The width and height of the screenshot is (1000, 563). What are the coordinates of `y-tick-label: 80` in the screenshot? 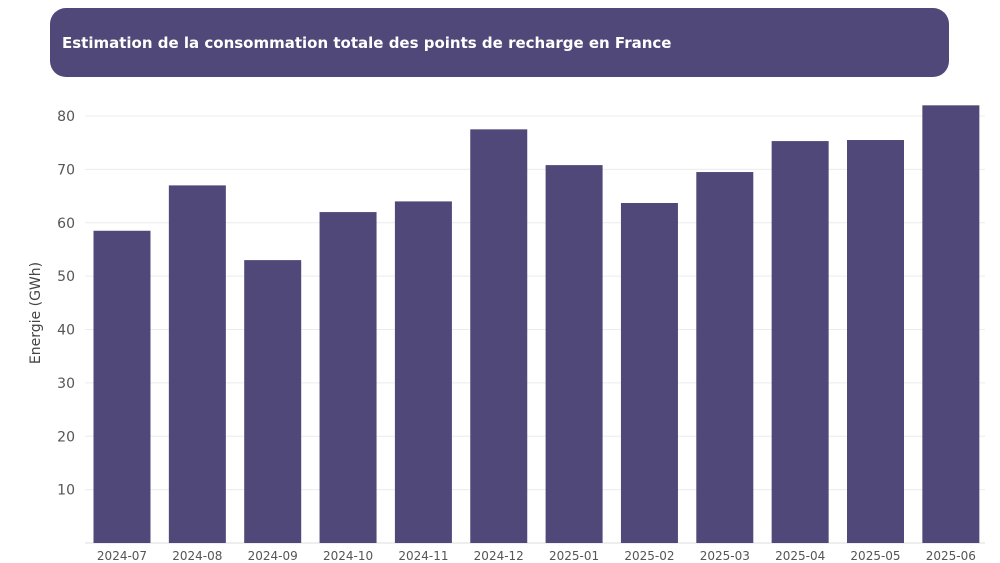 It's located at (66, 117).